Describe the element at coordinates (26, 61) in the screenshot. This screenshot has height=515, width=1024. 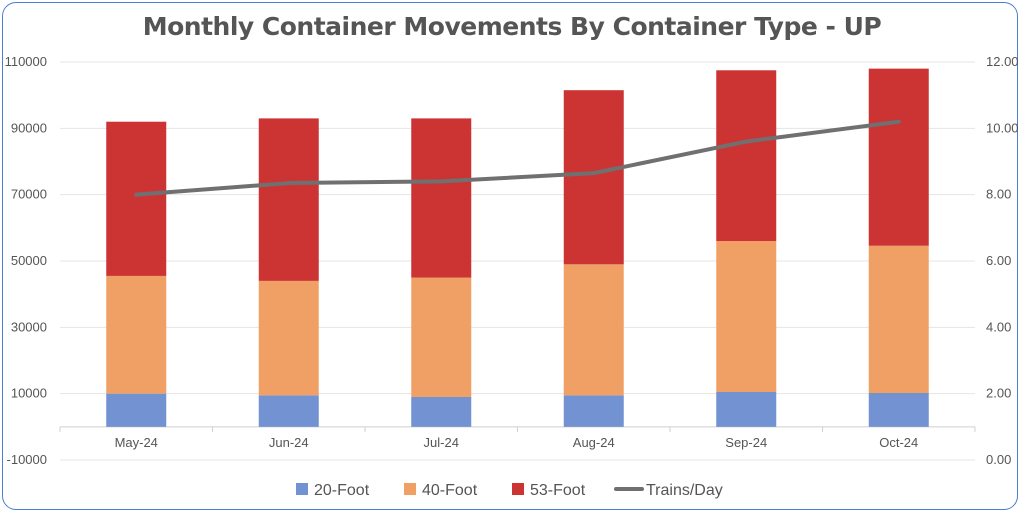
I see `left-axis-tick-label: 110000` at that location.